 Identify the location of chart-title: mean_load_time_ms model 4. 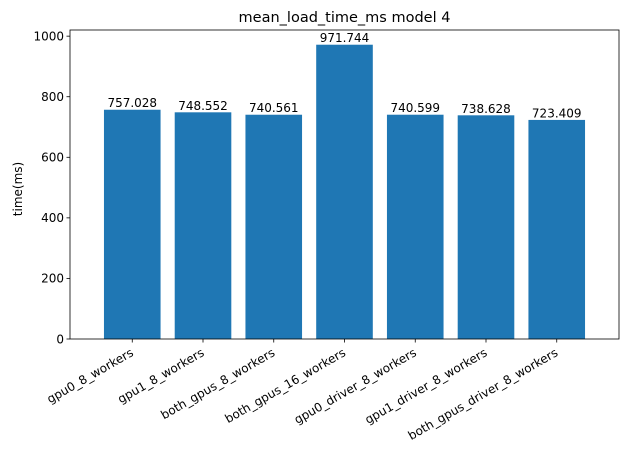
(345, 18).